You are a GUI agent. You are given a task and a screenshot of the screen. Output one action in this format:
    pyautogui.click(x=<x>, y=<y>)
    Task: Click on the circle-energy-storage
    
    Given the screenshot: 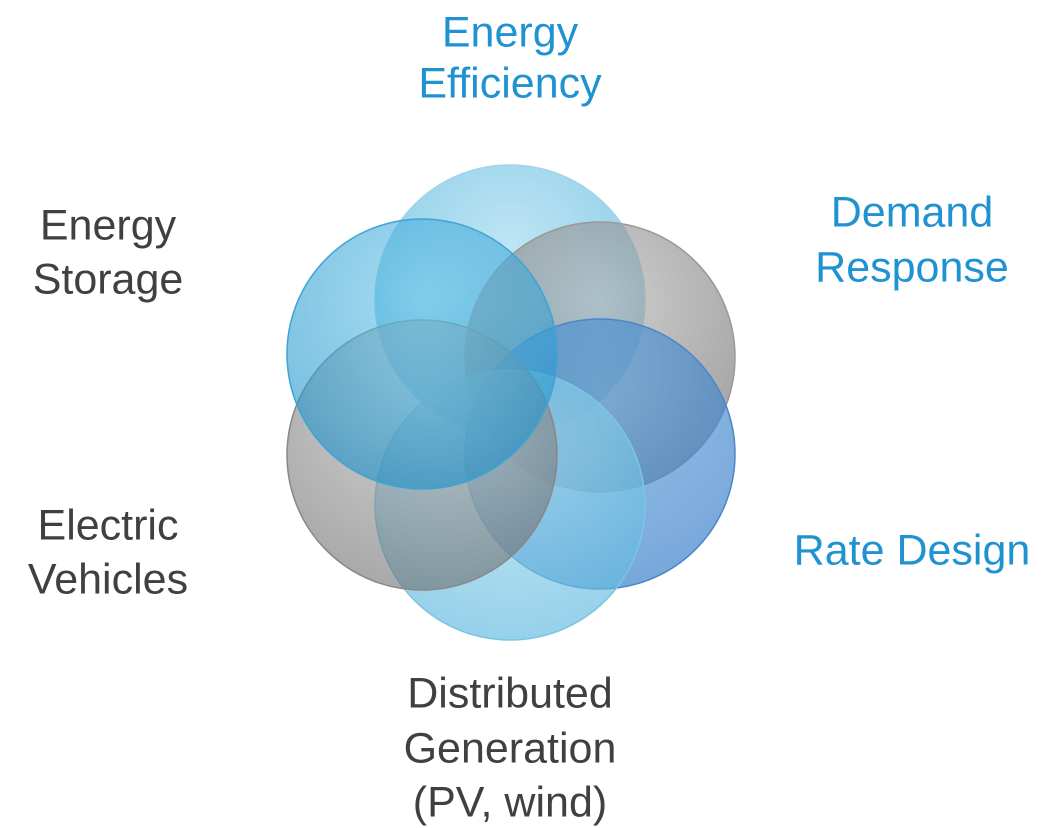 What is the action you would take?
    pyautogui.click(x=422, y=354)
    